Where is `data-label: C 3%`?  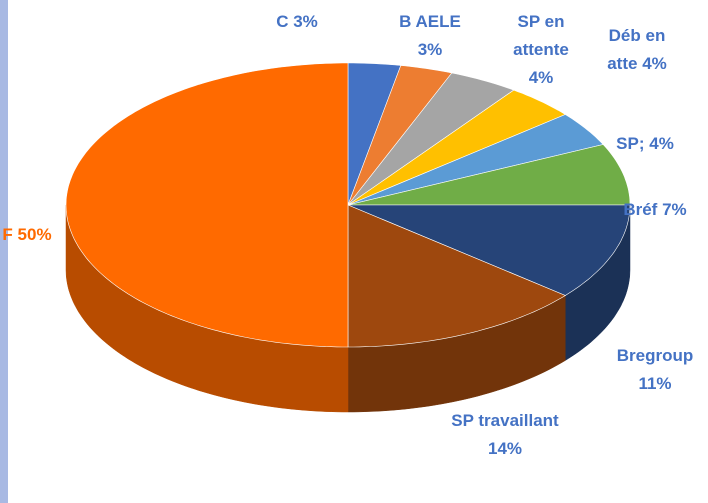 data-label: C 3% is located at coordinates (297, 22).